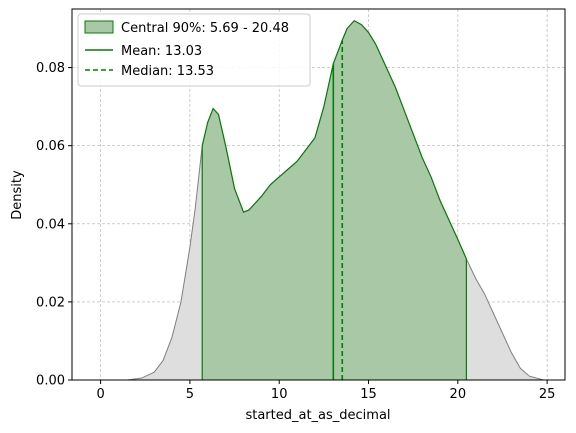 The height and width of the screenshot is (433, 576). What do you see at coordinates (50, 224) in the screenshot?
I see `y-tick-label: 0.04` at bounding box center [50, 224].